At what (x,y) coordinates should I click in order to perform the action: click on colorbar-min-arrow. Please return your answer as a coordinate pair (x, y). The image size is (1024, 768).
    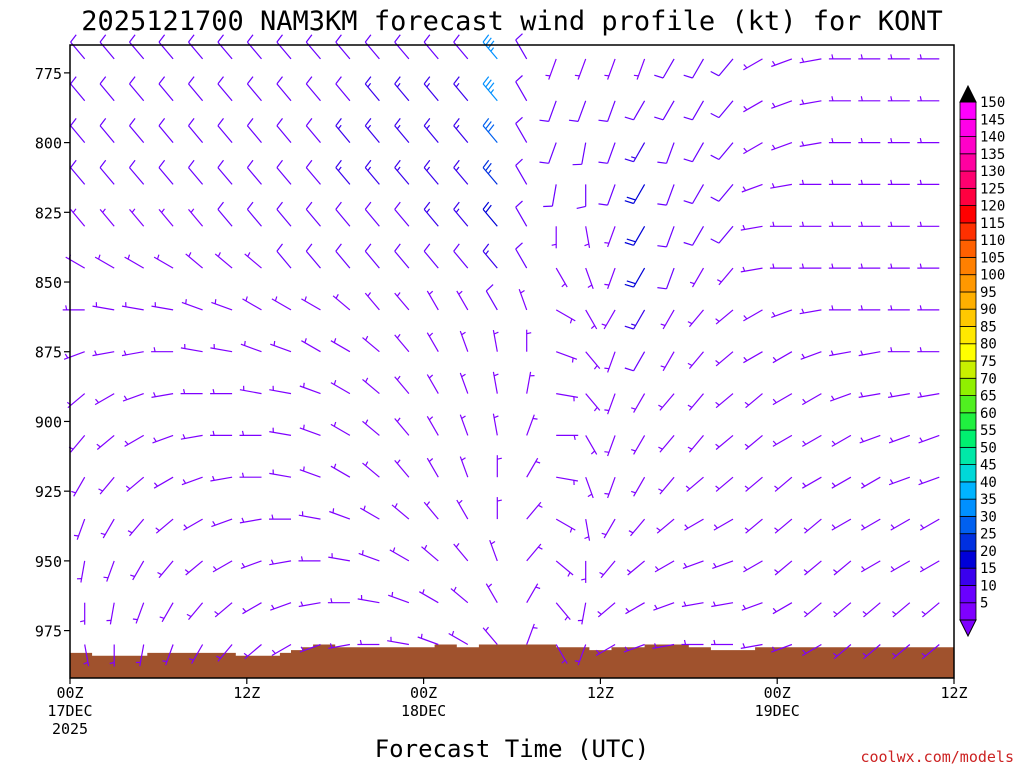
    Looking at the image, I should click on (968, 628).